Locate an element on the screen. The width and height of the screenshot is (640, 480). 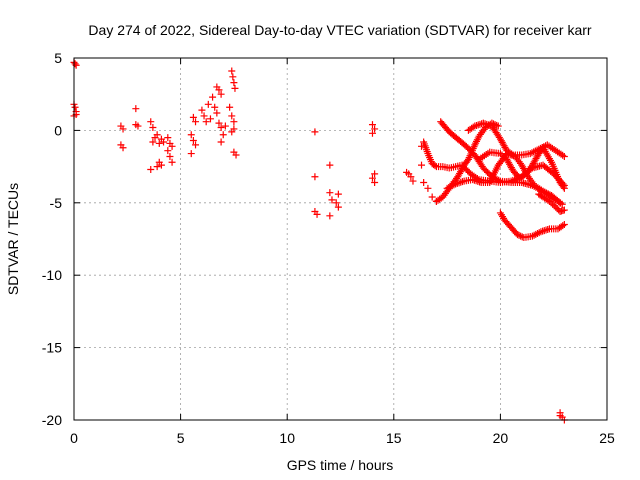
x-tick-label: 10 is located at coordinates (287, 438).